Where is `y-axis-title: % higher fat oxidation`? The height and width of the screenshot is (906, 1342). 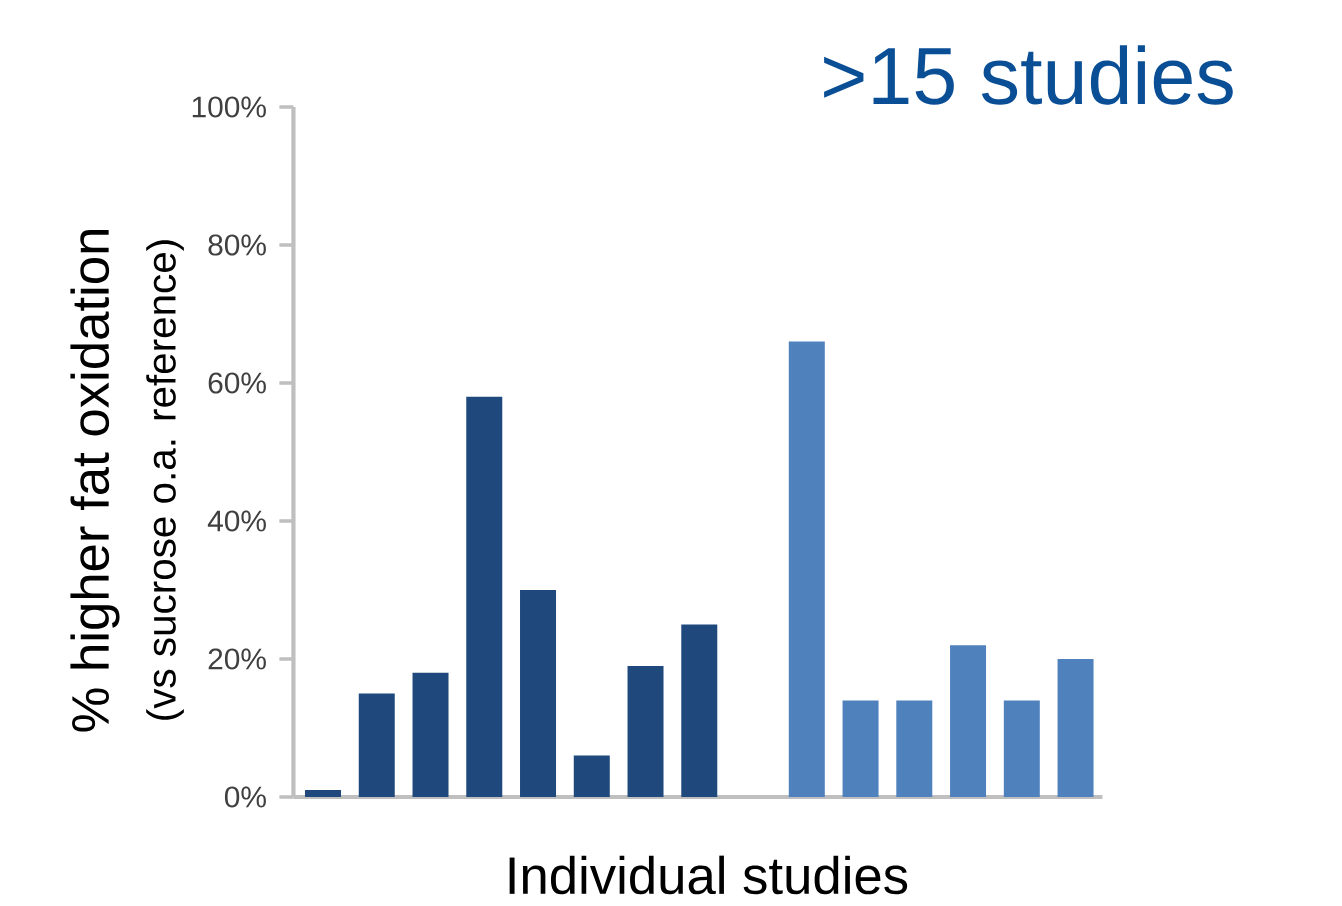 y-axis-title: % higher fat oxidation is located at coordinates (95, 480).